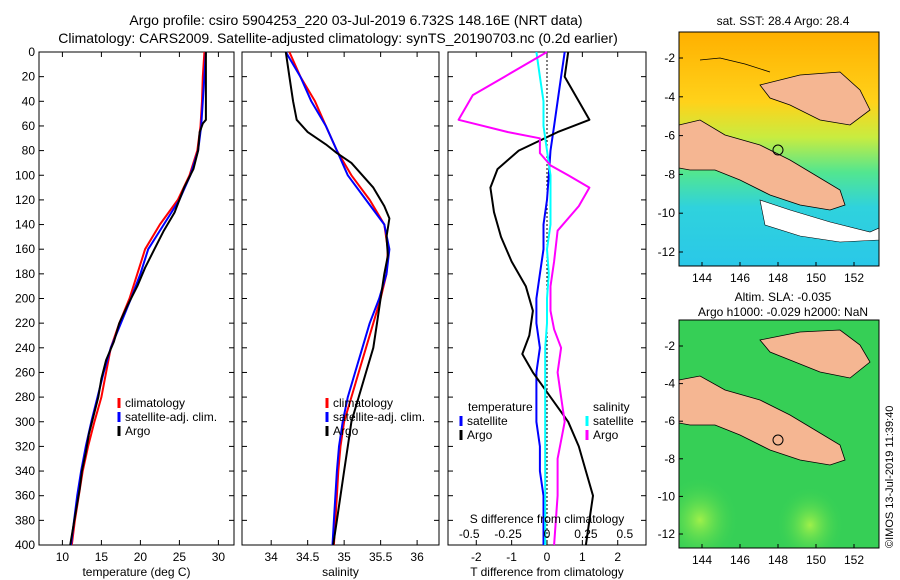  Describe the element at coordinates (25, 422) in the screenshot. I see `y-tick-label: 300` at that location.